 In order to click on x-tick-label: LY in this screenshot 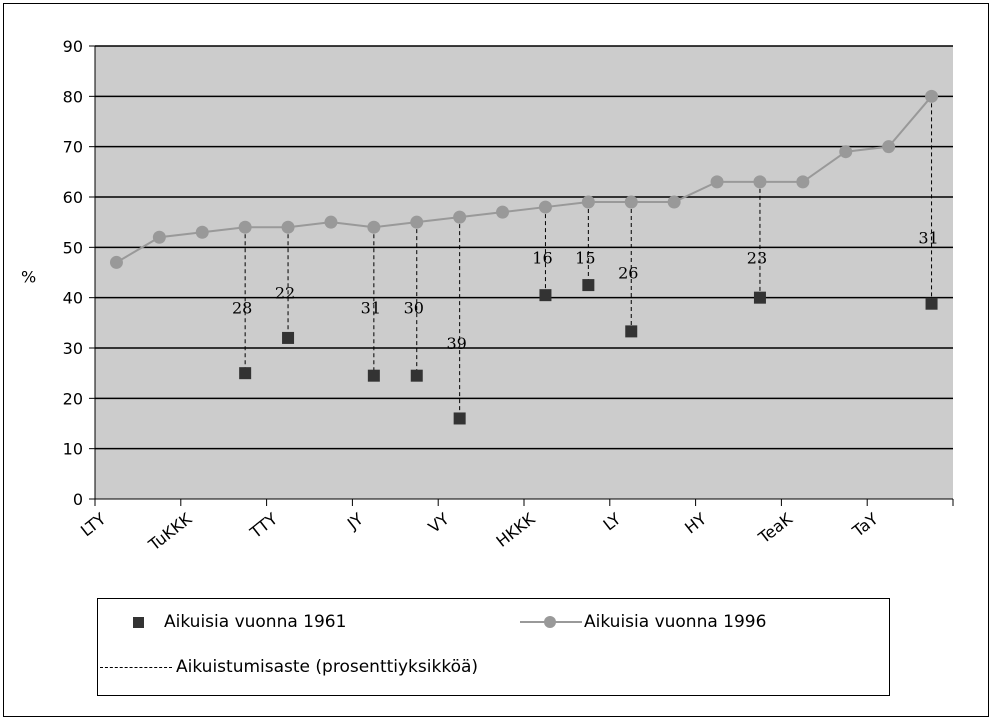, I will do `click(612, 521)`.